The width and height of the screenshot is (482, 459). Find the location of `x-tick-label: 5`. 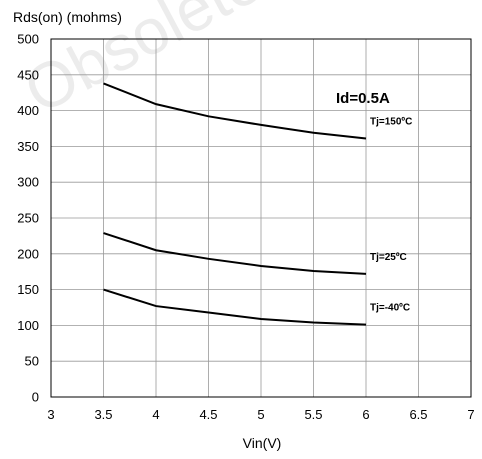

x-tick-label: 5 is located at coordinates (260, 414).